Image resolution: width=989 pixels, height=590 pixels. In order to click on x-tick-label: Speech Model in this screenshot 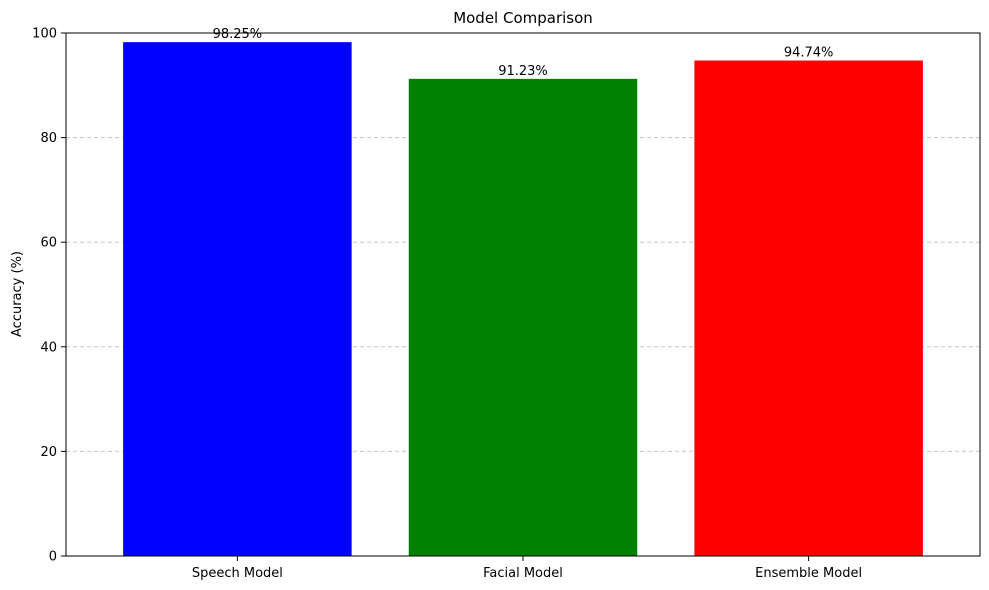, I will do `click(237, 573)`.